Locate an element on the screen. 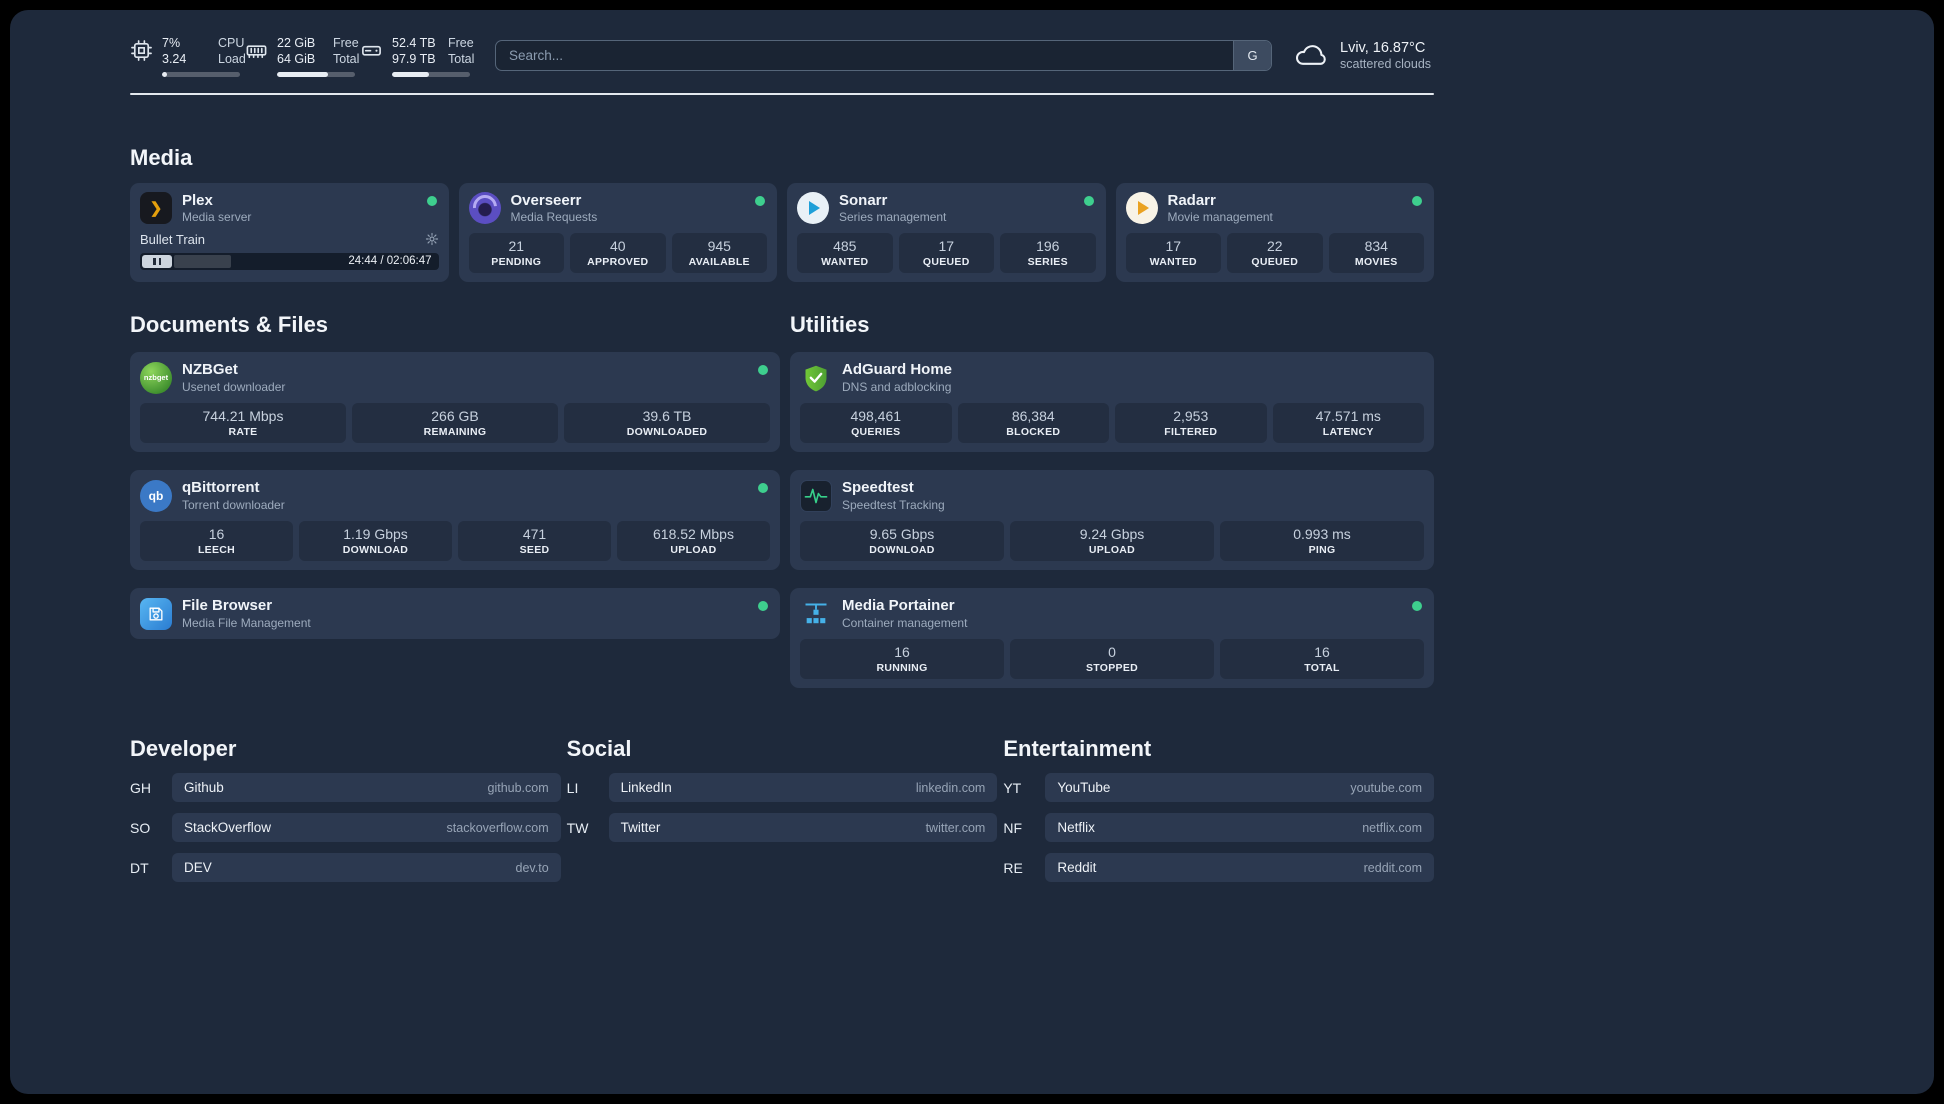 This screenshot has height=1104, width=1944. header-divider is located at coordinates (782, 93).